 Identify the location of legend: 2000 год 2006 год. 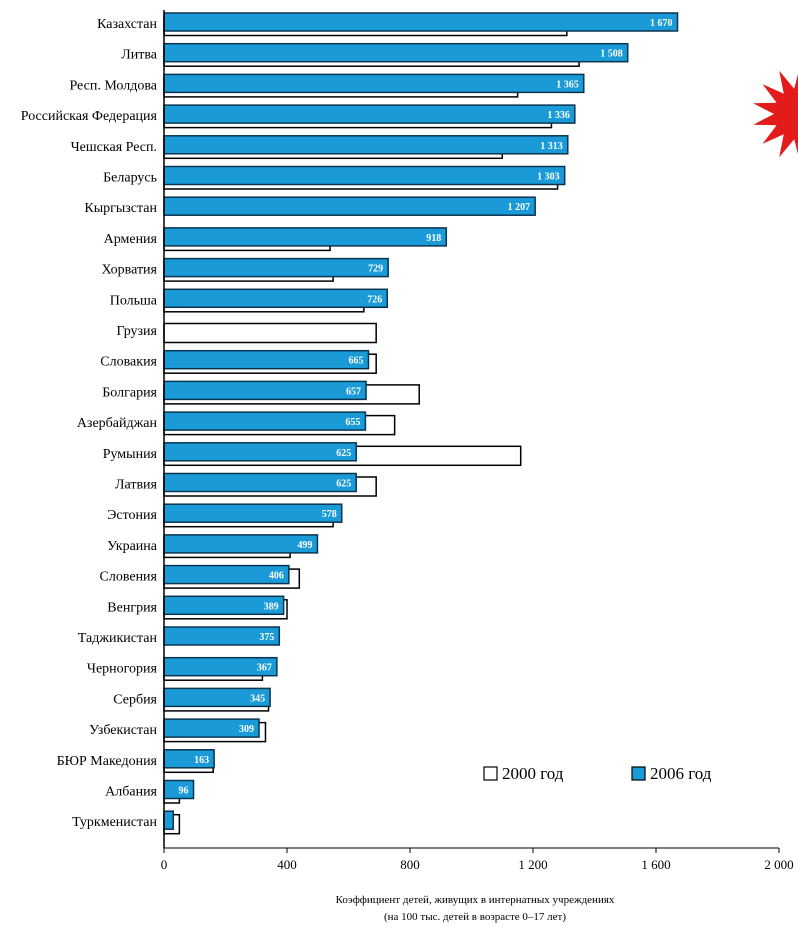
(598, 773).